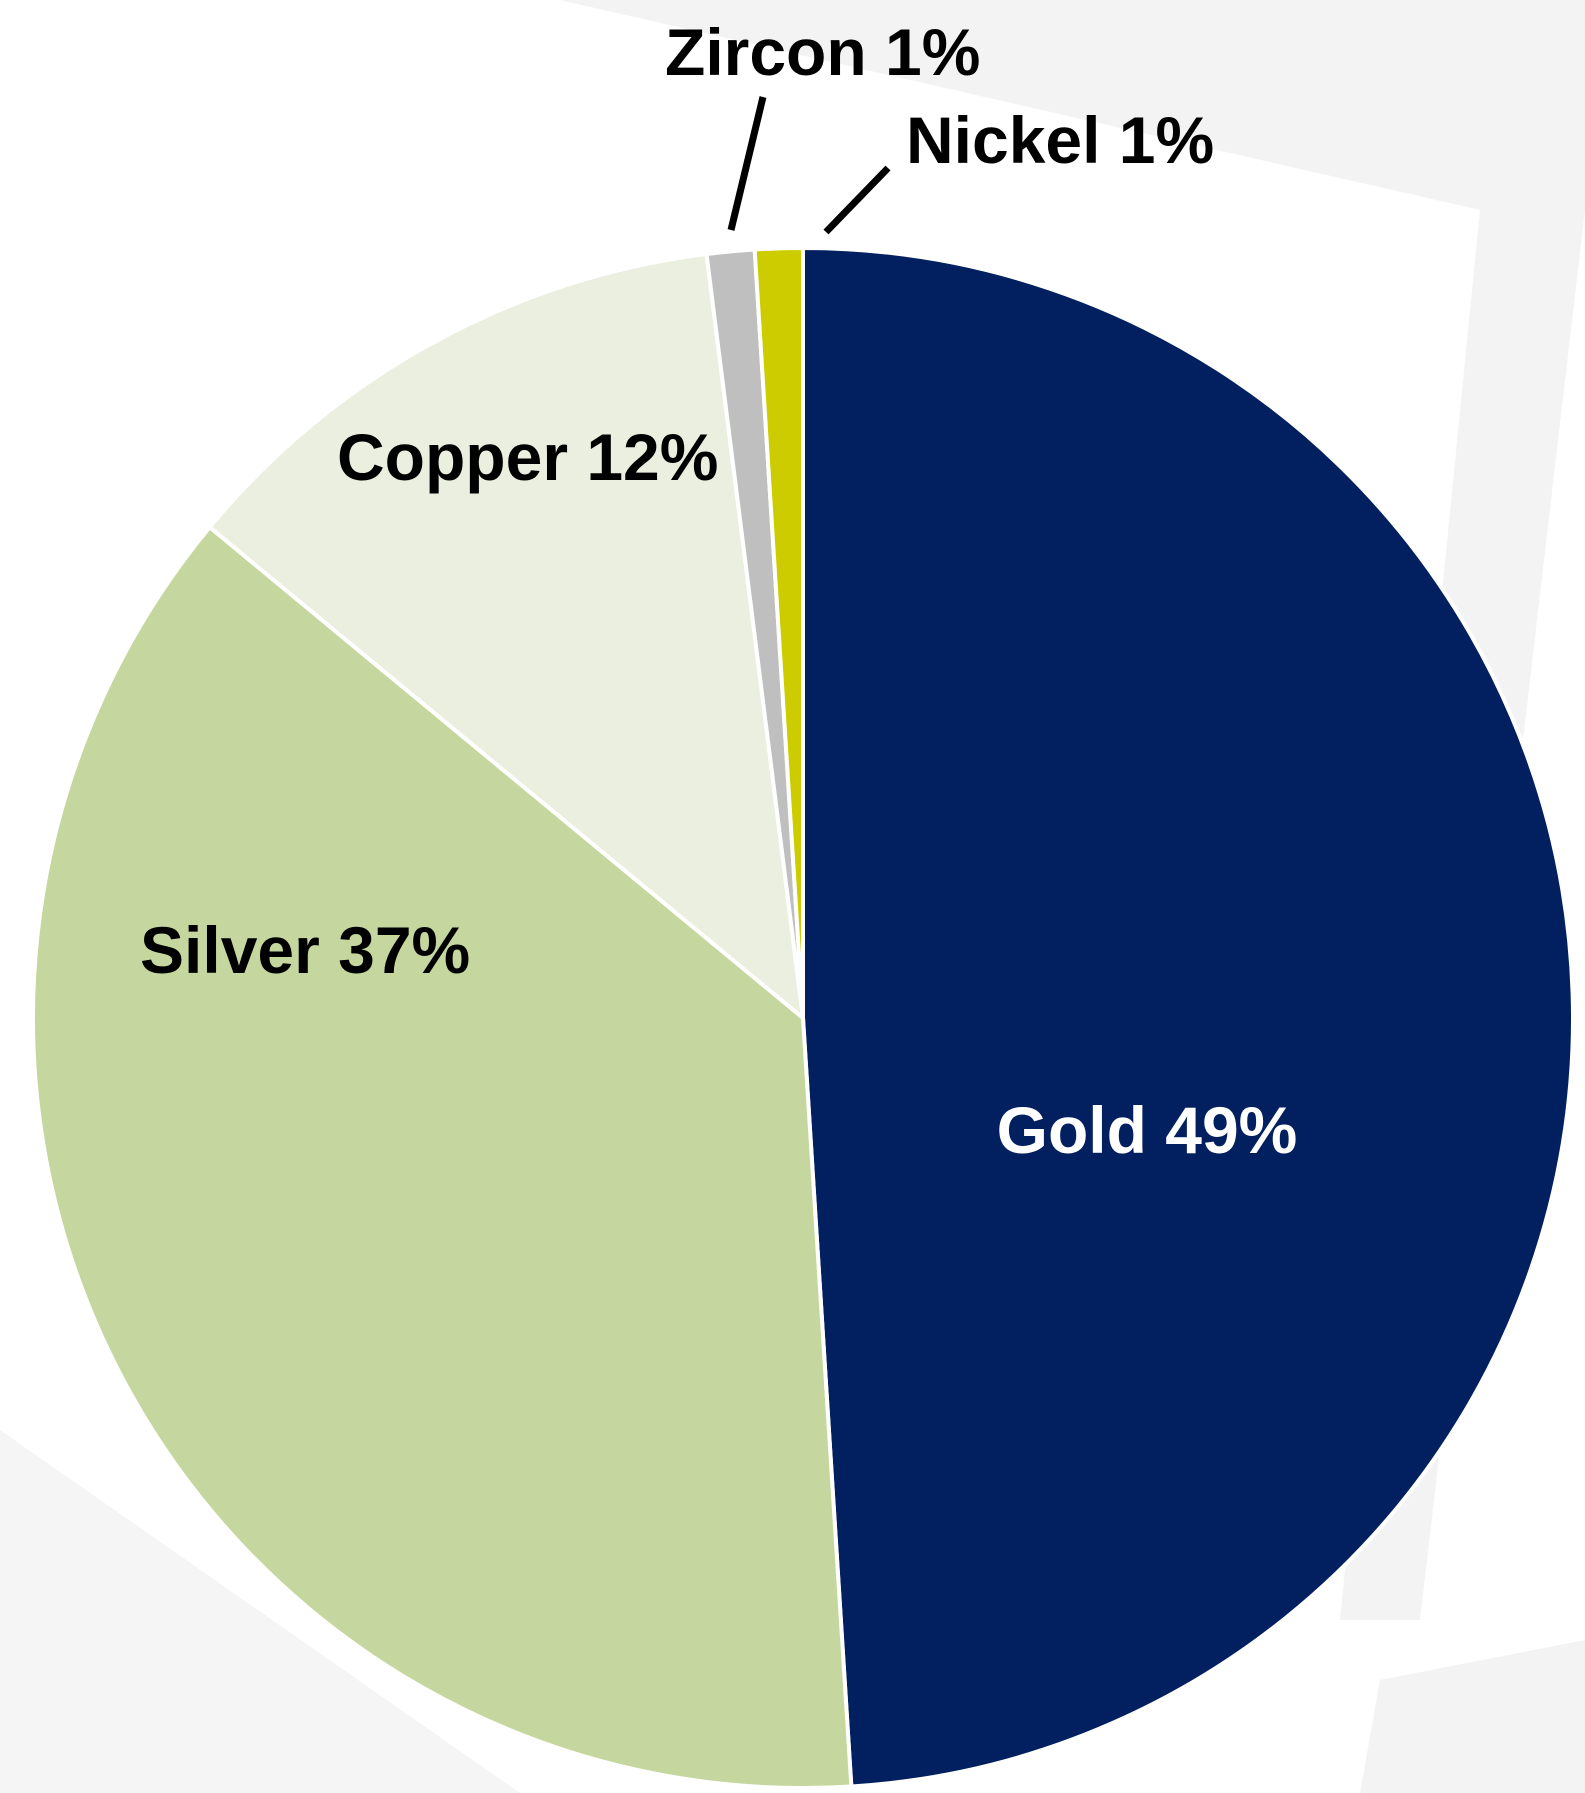 This screenshot has width=1585, height=1793. I want to click on leader-lines, so click(809, 165).